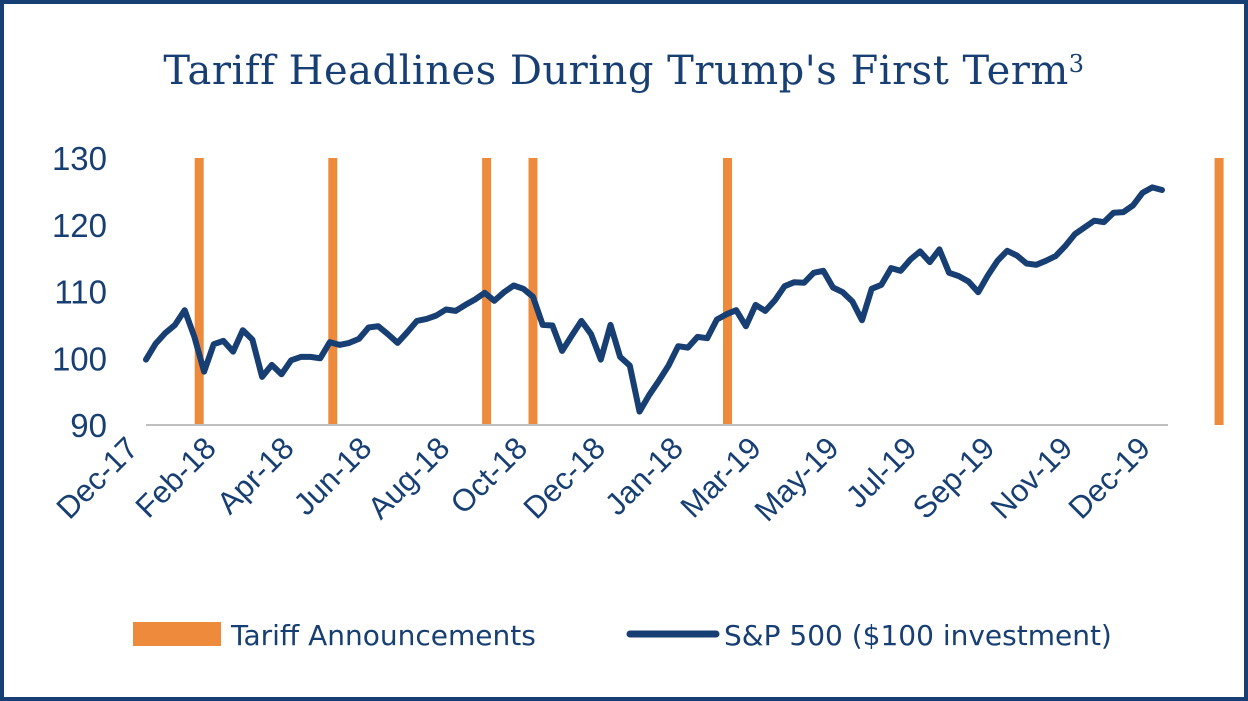  I want to click on y-tick-label: 90, so click(88, 425).